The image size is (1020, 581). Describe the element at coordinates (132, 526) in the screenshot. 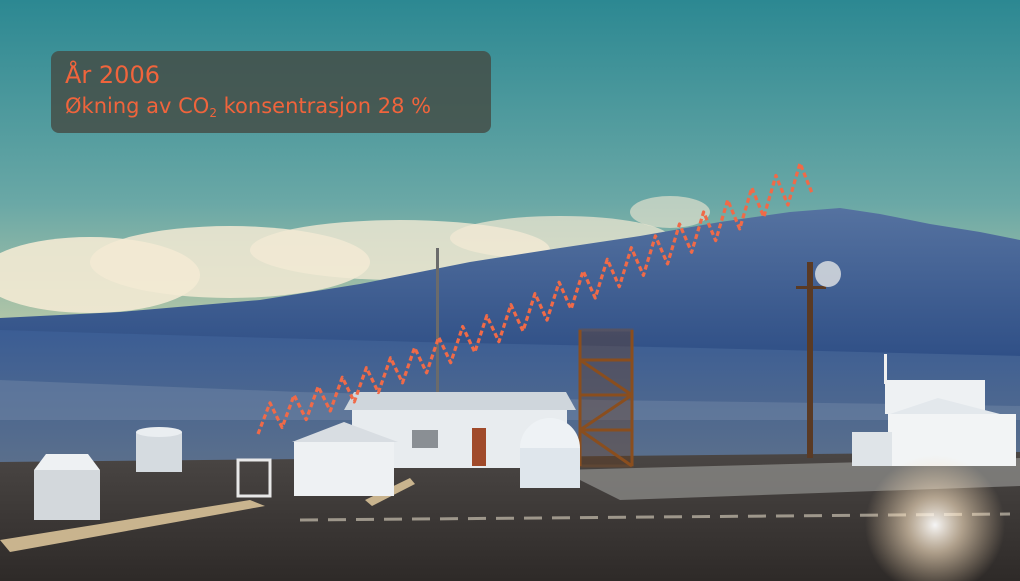

I see `boardwalk` at that location.